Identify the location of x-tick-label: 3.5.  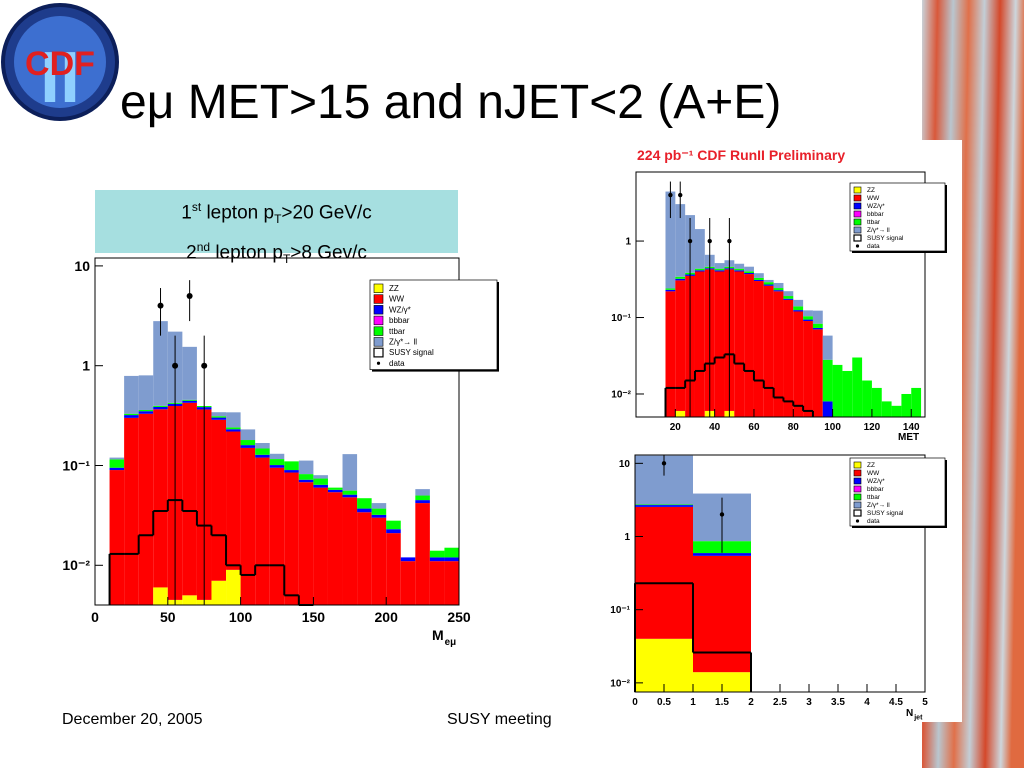
(838, 702).